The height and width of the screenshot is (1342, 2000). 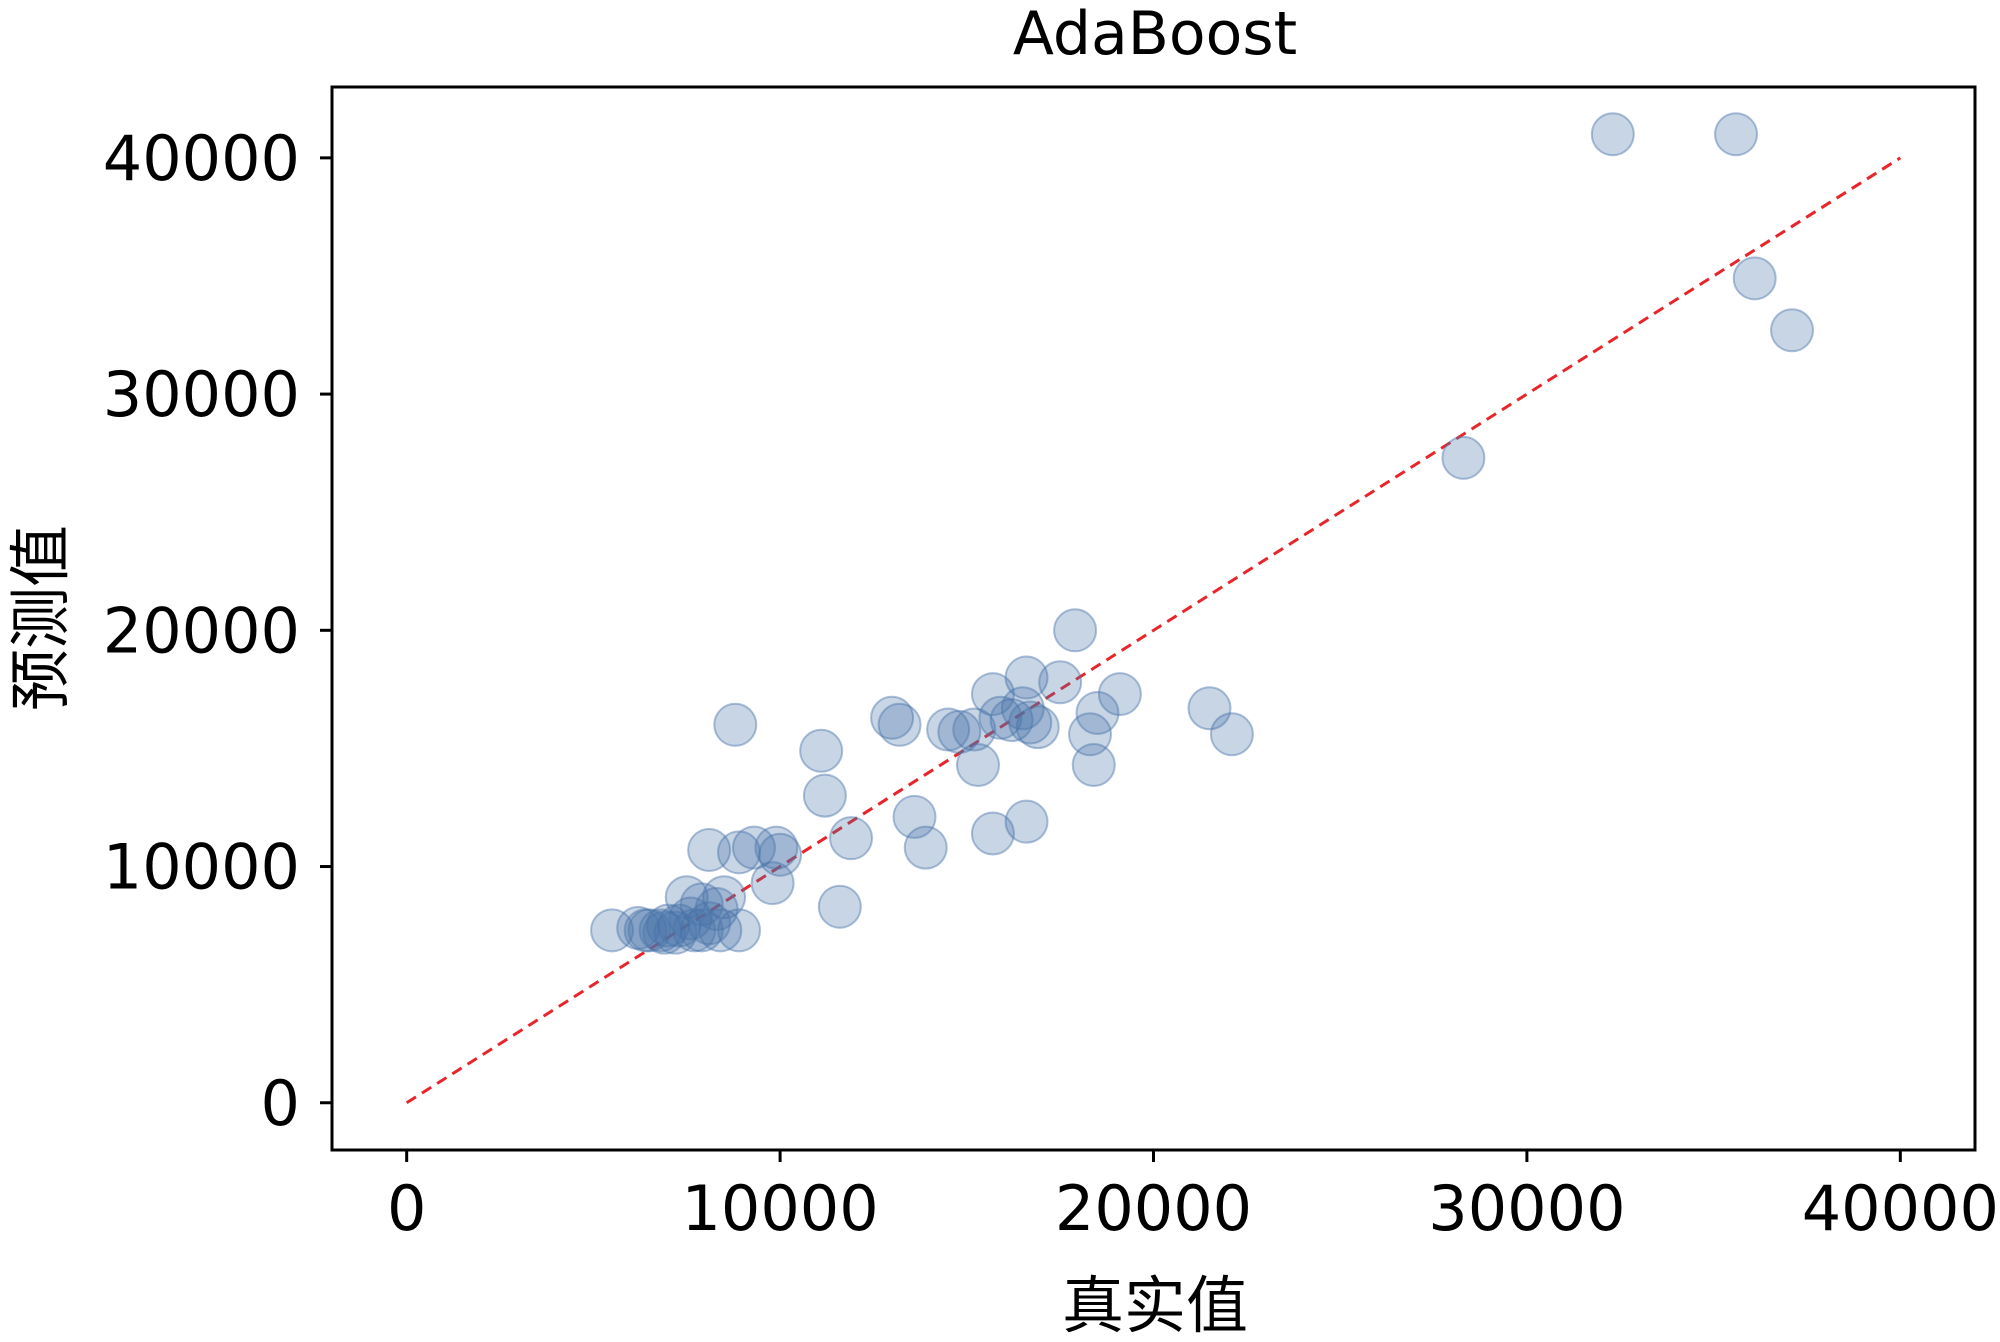 I want to click on chart-title: AdaBoost, so click(x=1155, y=34).